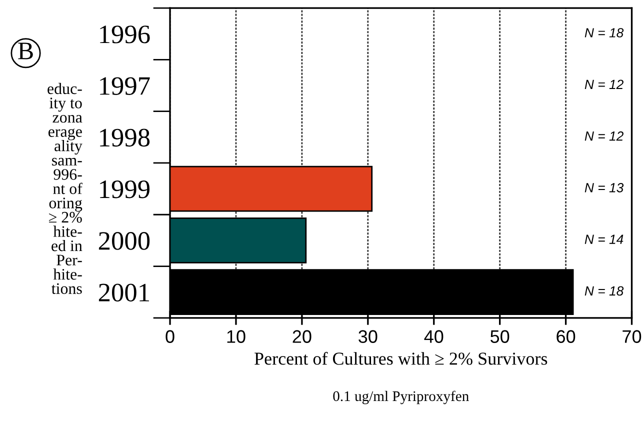 Image resolution: width=644 pixels, height=425 pixels. Describe the element at coordinates (302, 336) in the screenshot. I see `x-tick-label: 20` at that location.